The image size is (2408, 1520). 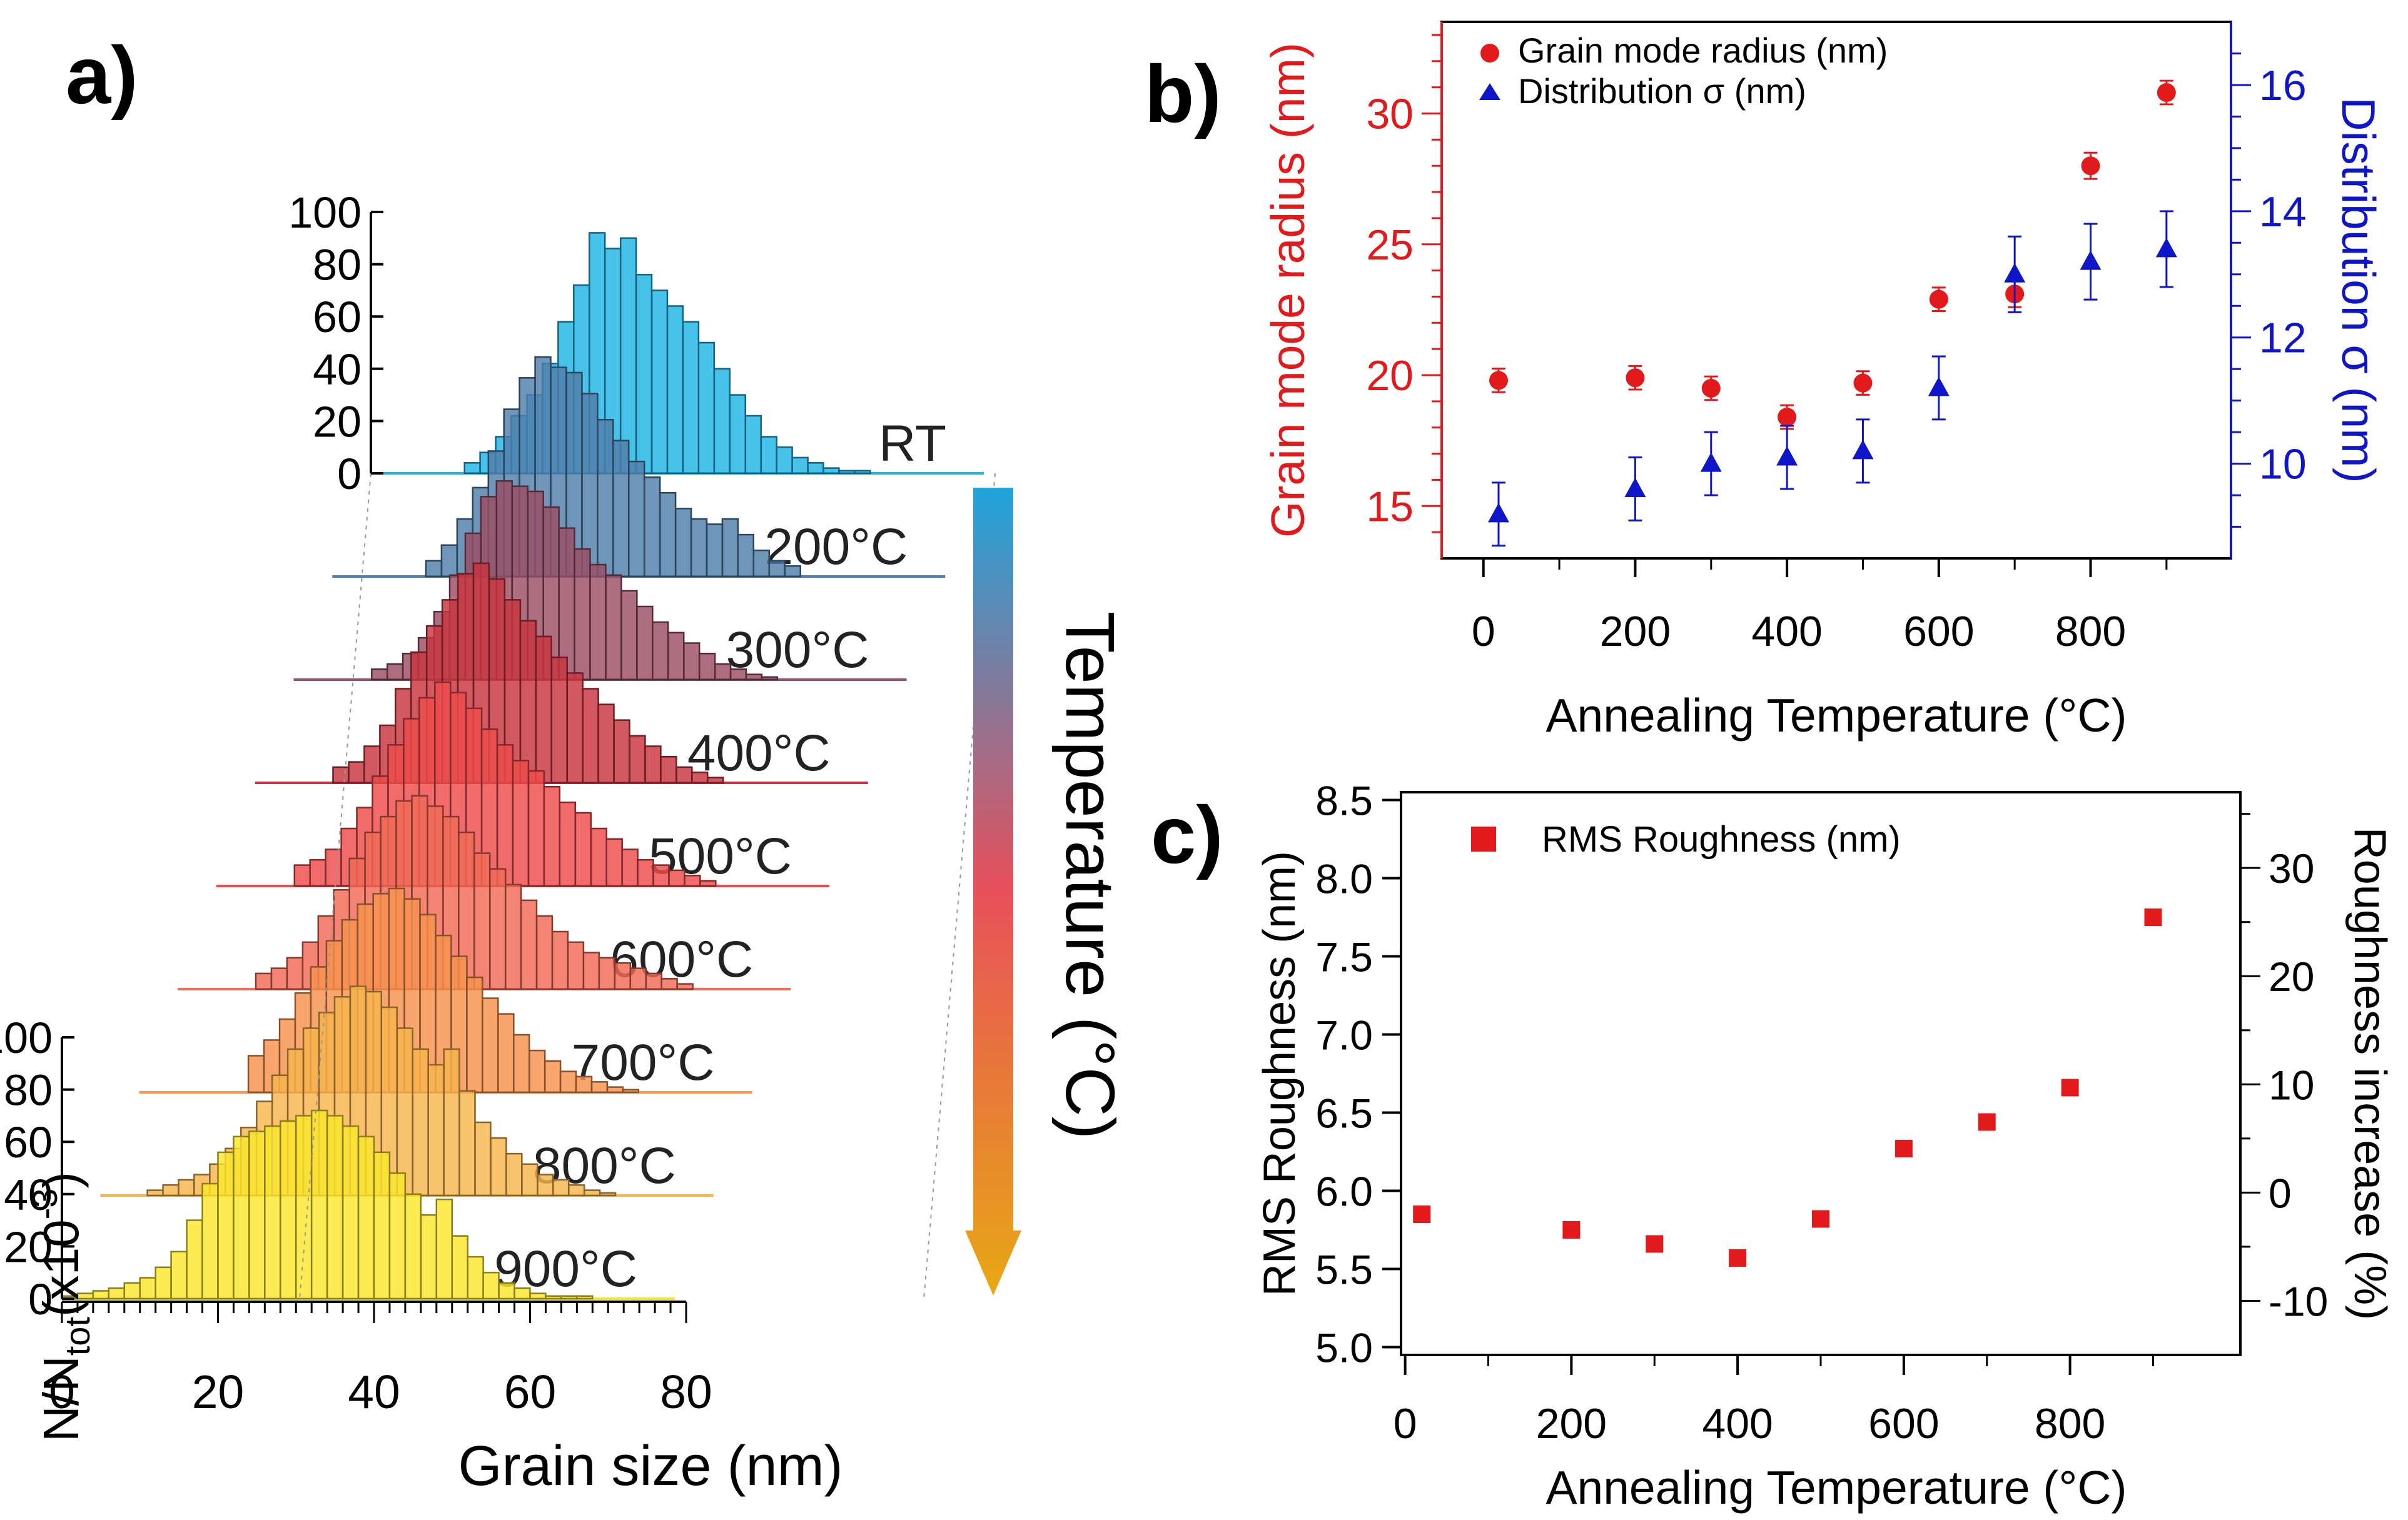 I want to click on y-title-sub: tot, so click(x=77, y=1336).